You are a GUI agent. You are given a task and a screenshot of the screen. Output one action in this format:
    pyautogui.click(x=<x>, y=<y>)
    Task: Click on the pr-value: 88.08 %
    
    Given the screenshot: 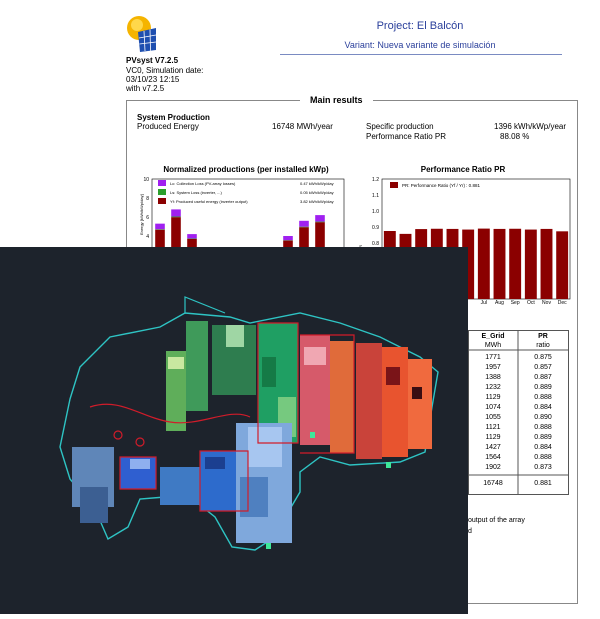 What is the action you would take?
    pyautogui.click(x=514, y=137)
    